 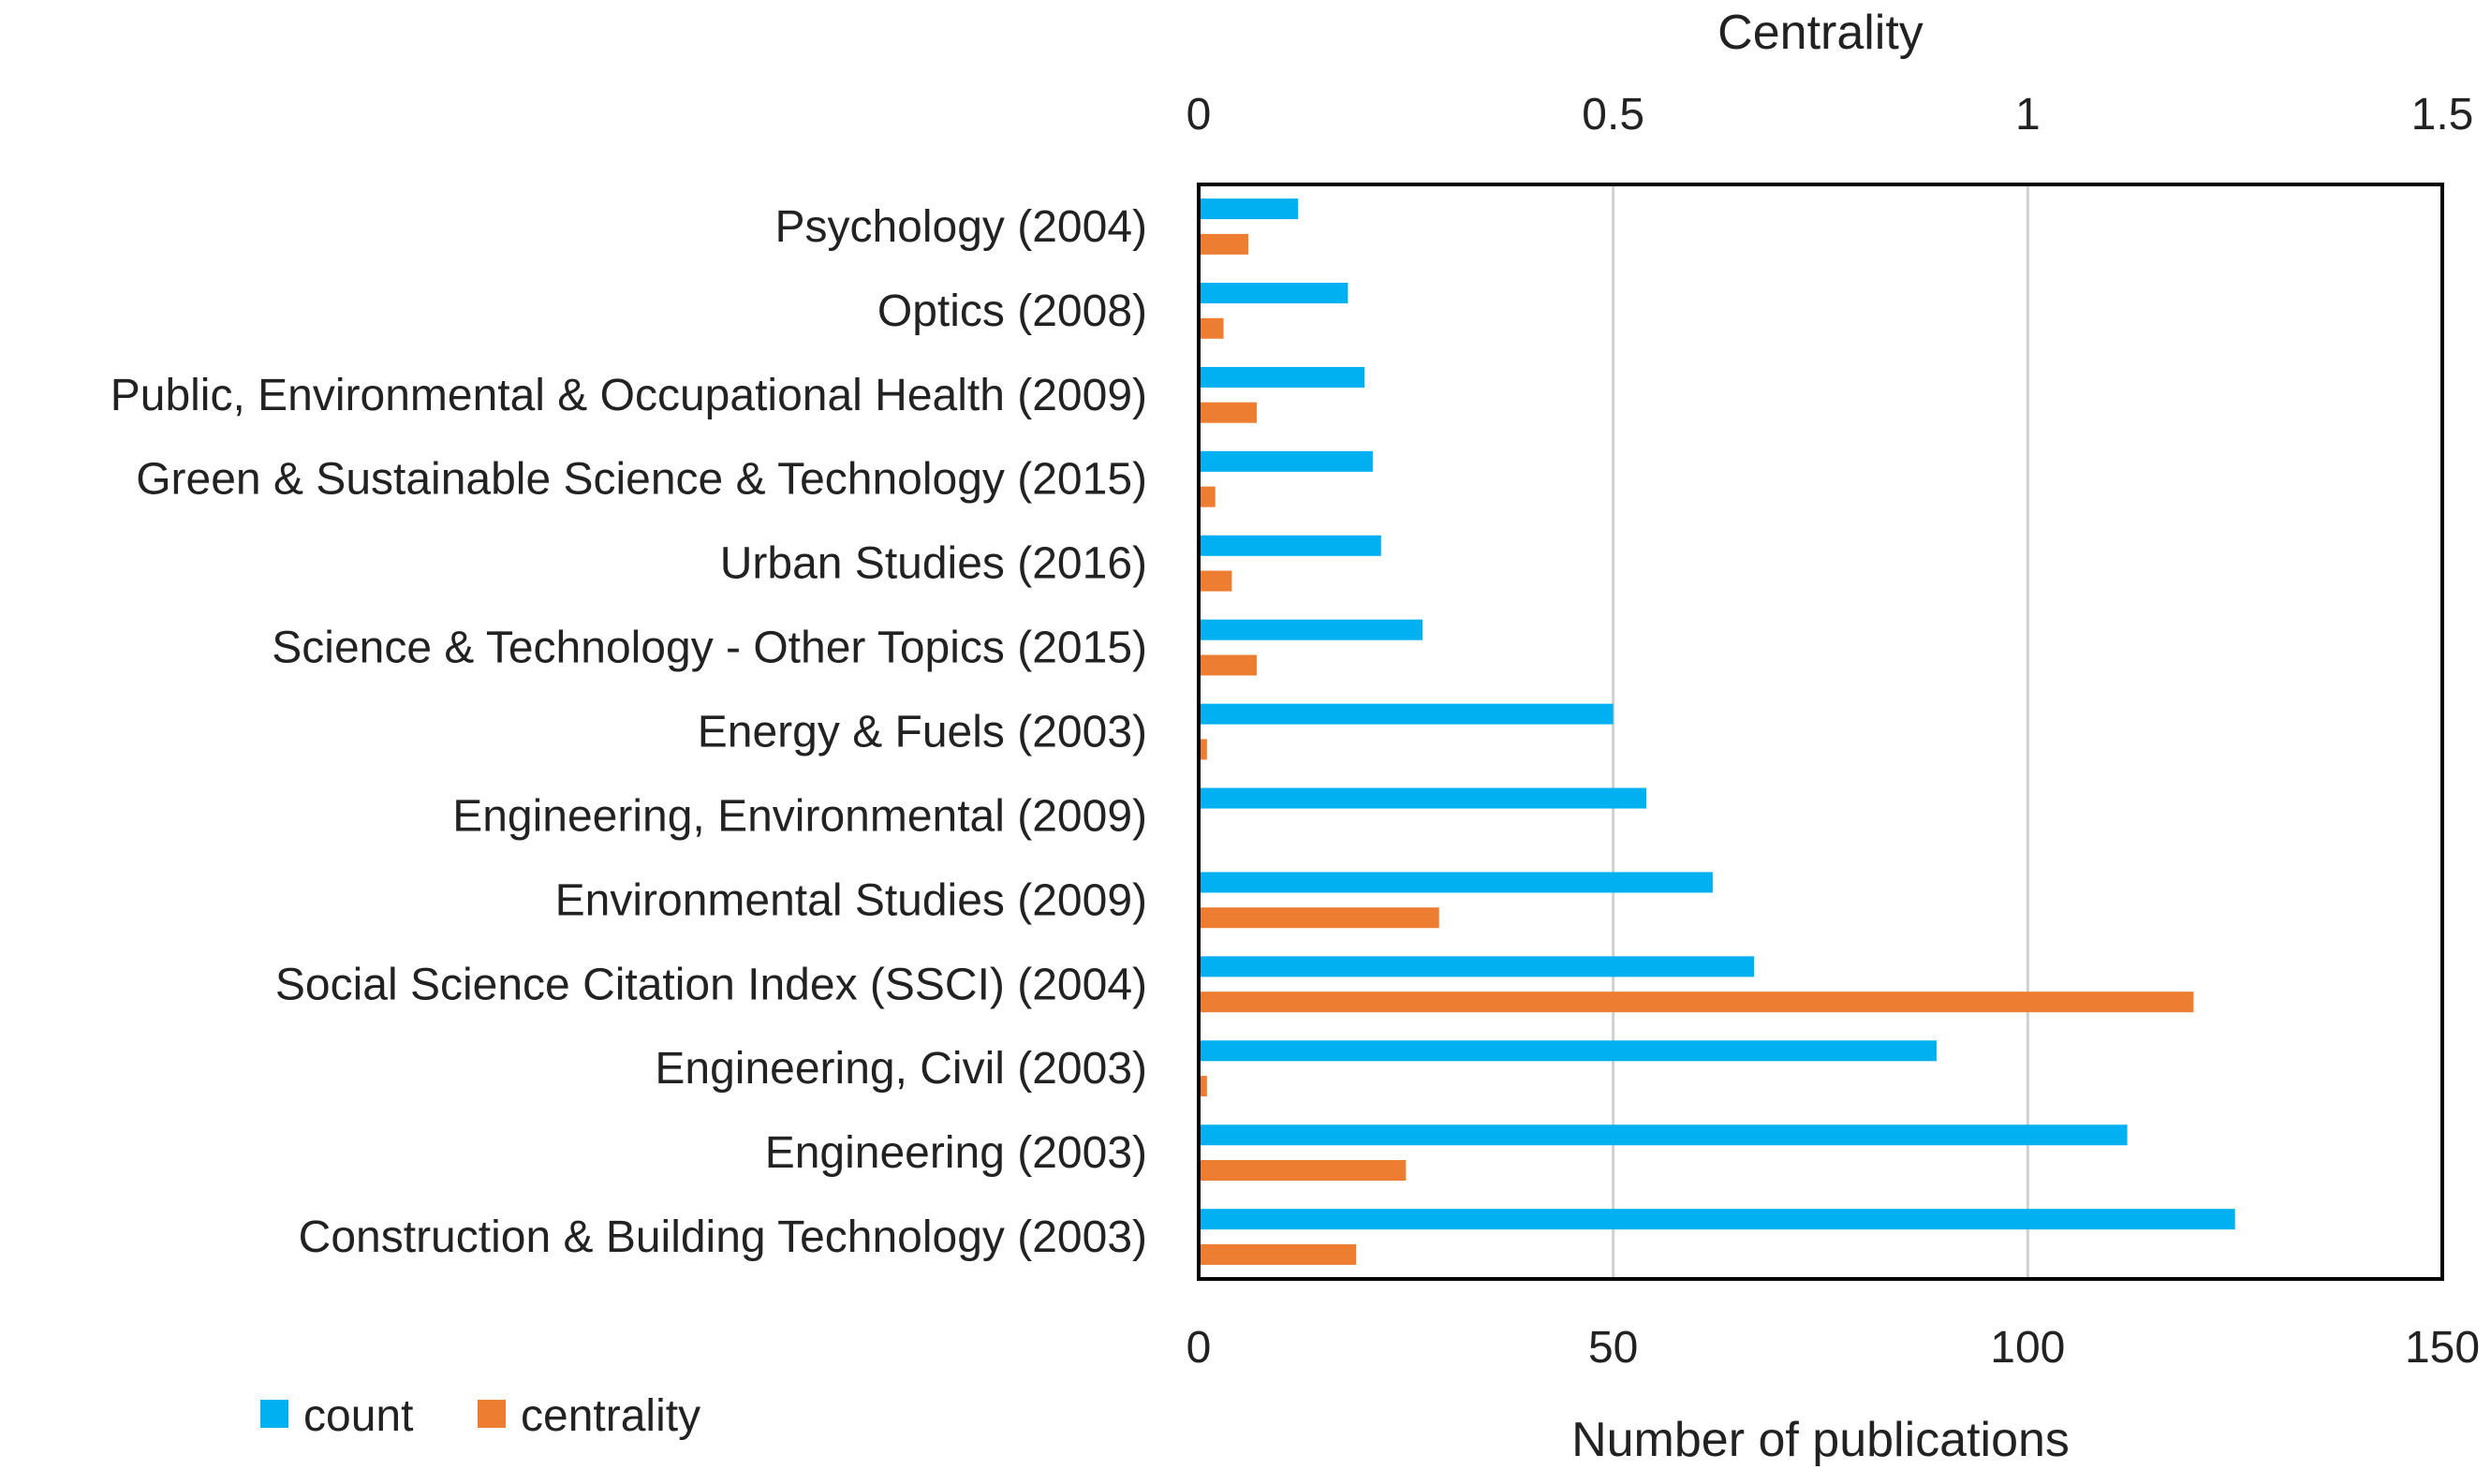 What do you see at coordinates (1613, 115) in the screenshot?
I see `top-tick-label: 0.5` at bounding box center [1613, 115].